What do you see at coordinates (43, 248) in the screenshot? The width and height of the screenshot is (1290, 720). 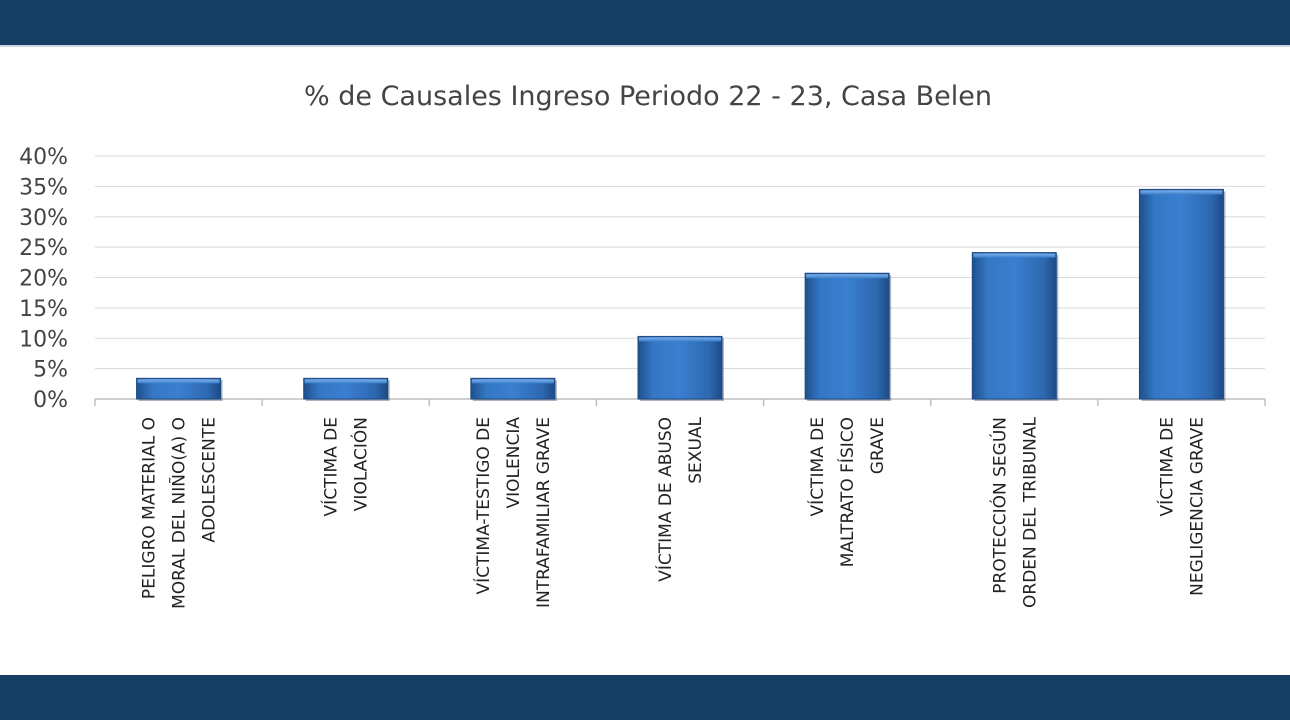 I see `y-tick-label: 25%` at bounding box center [43, 248].